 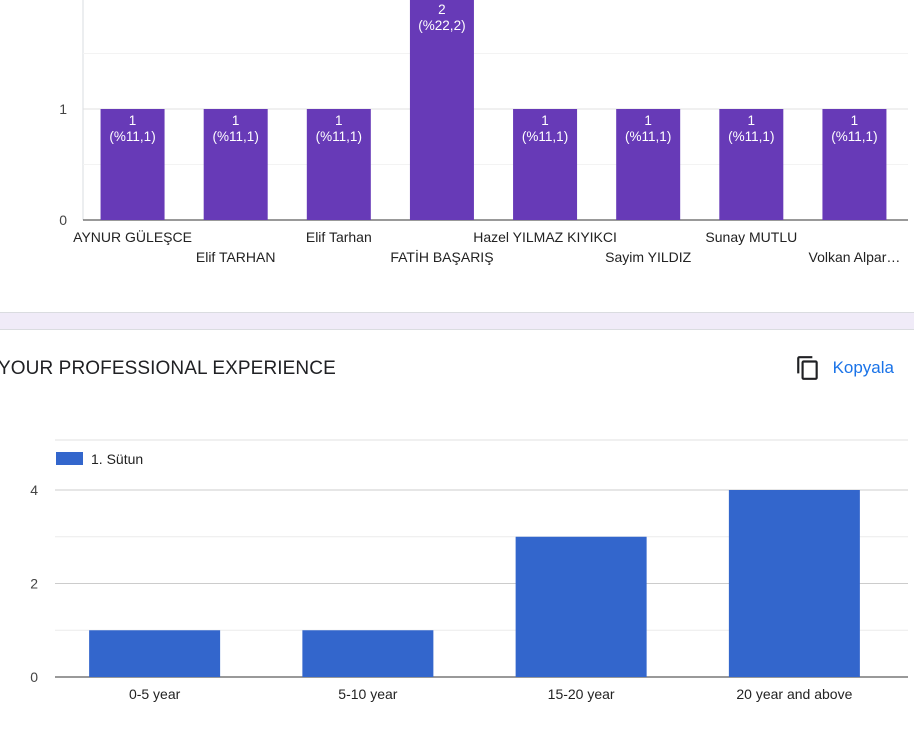 What do you see at coordinates (441, 256) in the screenshot?
I see `x-tick-label: FATİH BAŞARIŞ` at bounding box center [441, 256].